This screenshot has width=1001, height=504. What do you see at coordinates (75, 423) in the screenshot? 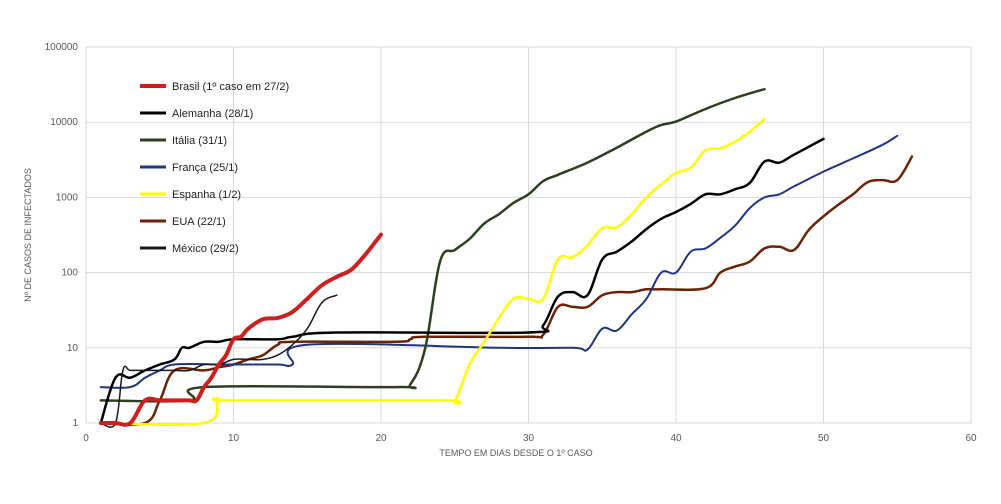
I see `y-tick-label: 1` at bounding box center [75, 423].